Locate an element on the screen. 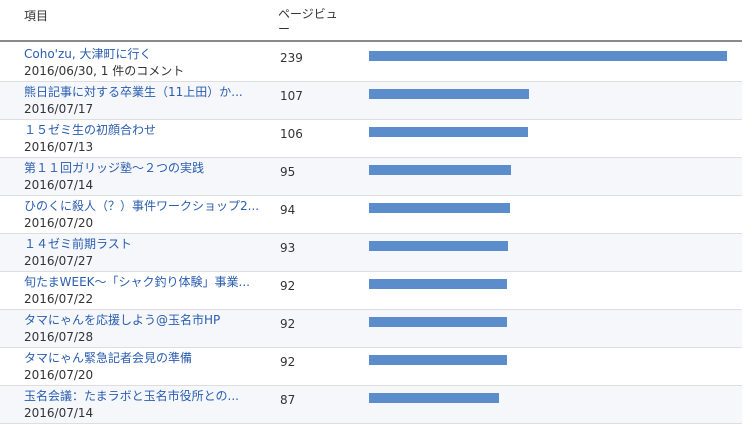 This screenshot has height=425, width=753. post-title-link: 第１１回ガリッジ塾～２つの実践 is located at coordinates (114, 168).